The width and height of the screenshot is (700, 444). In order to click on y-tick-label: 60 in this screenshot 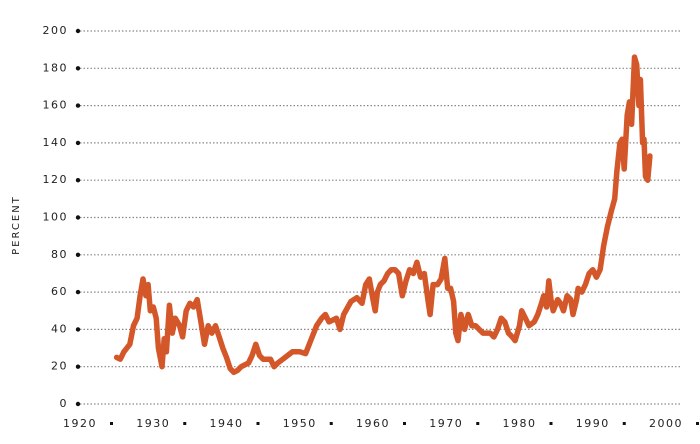, I will do `click(59, 291)`.